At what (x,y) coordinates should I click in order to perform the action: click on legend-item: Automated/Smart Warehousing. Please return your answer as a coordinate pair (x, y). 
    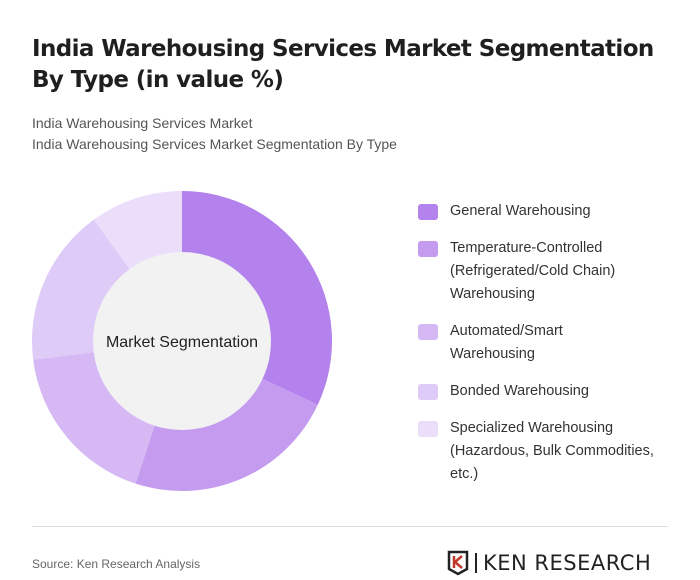
    Looking at the image, I should click on (509, 343).